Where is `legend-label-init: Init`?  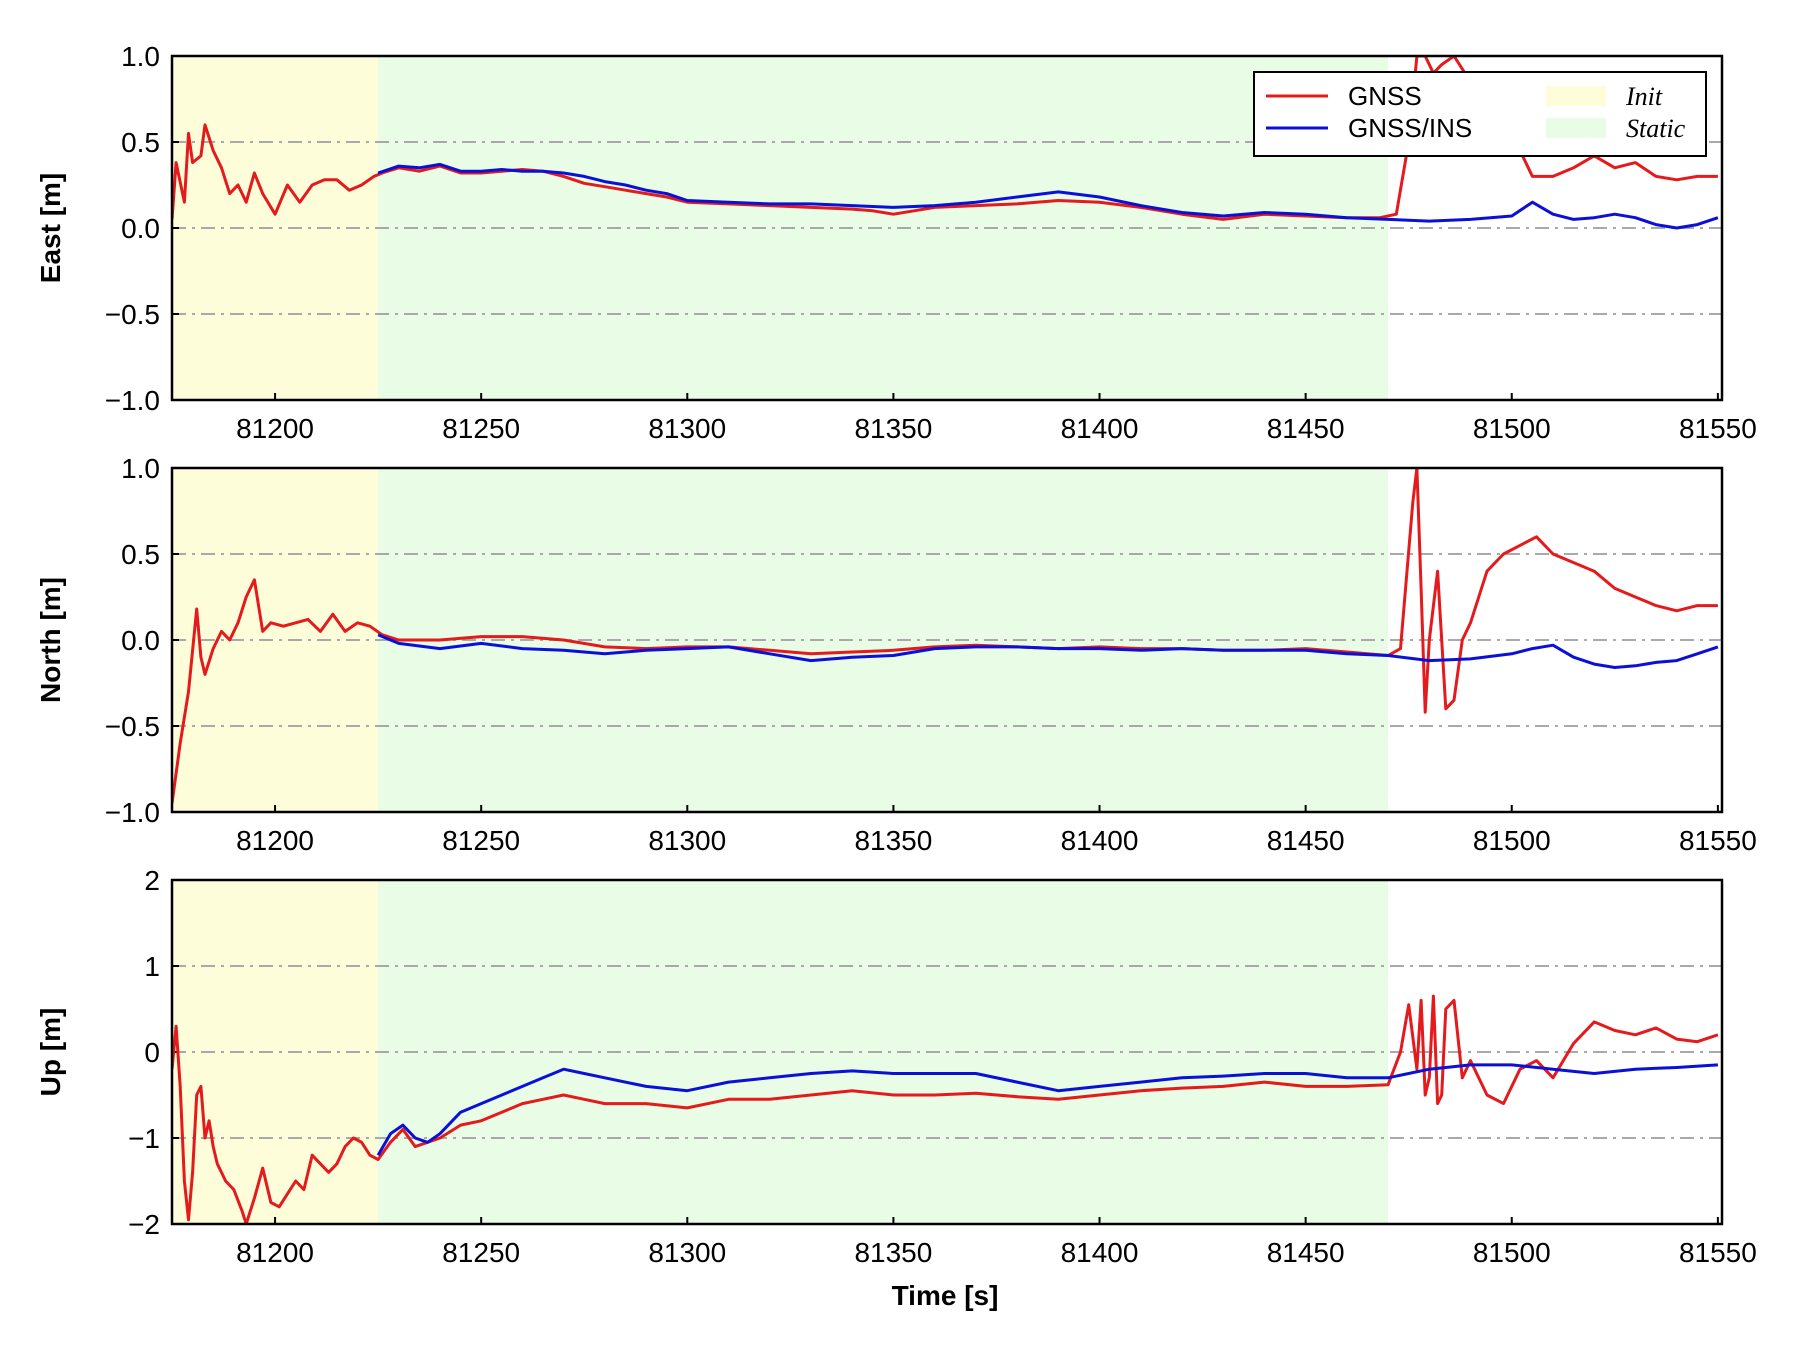 legend-label-init: Init is located at coordinates (1644, 96).